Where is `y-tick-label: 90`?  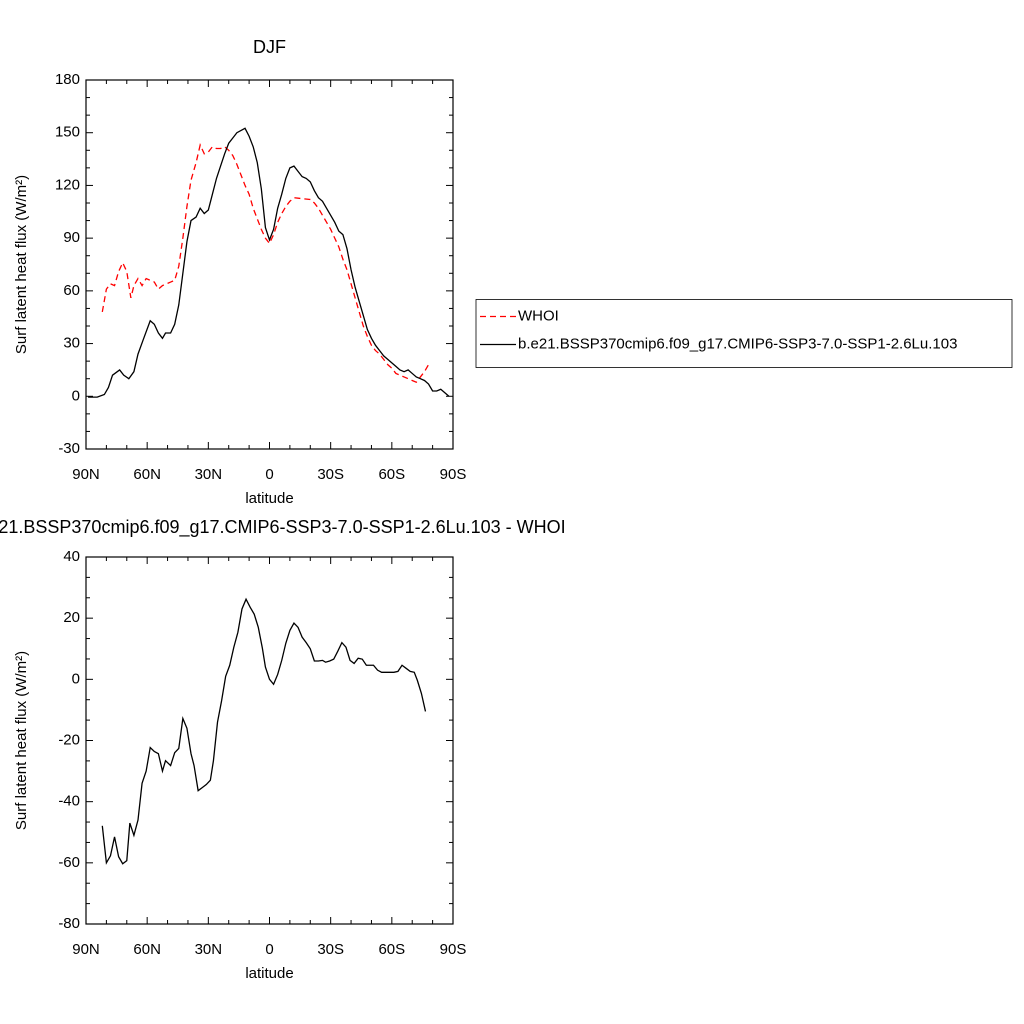 y-tick-label: 90 is located at coordinates (71, 237).